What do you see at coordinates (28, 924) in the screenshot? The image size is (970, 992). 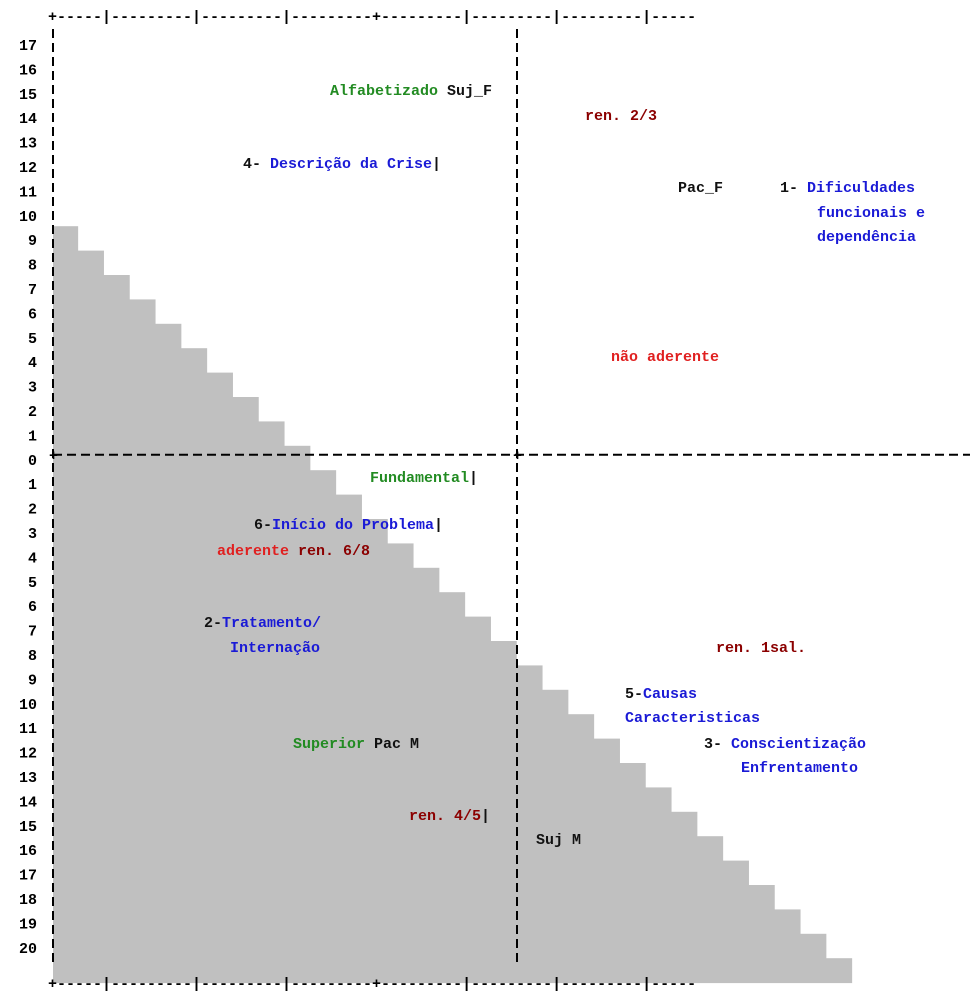 I see `y-tick-label: 19` at bounding box center [28, 924].